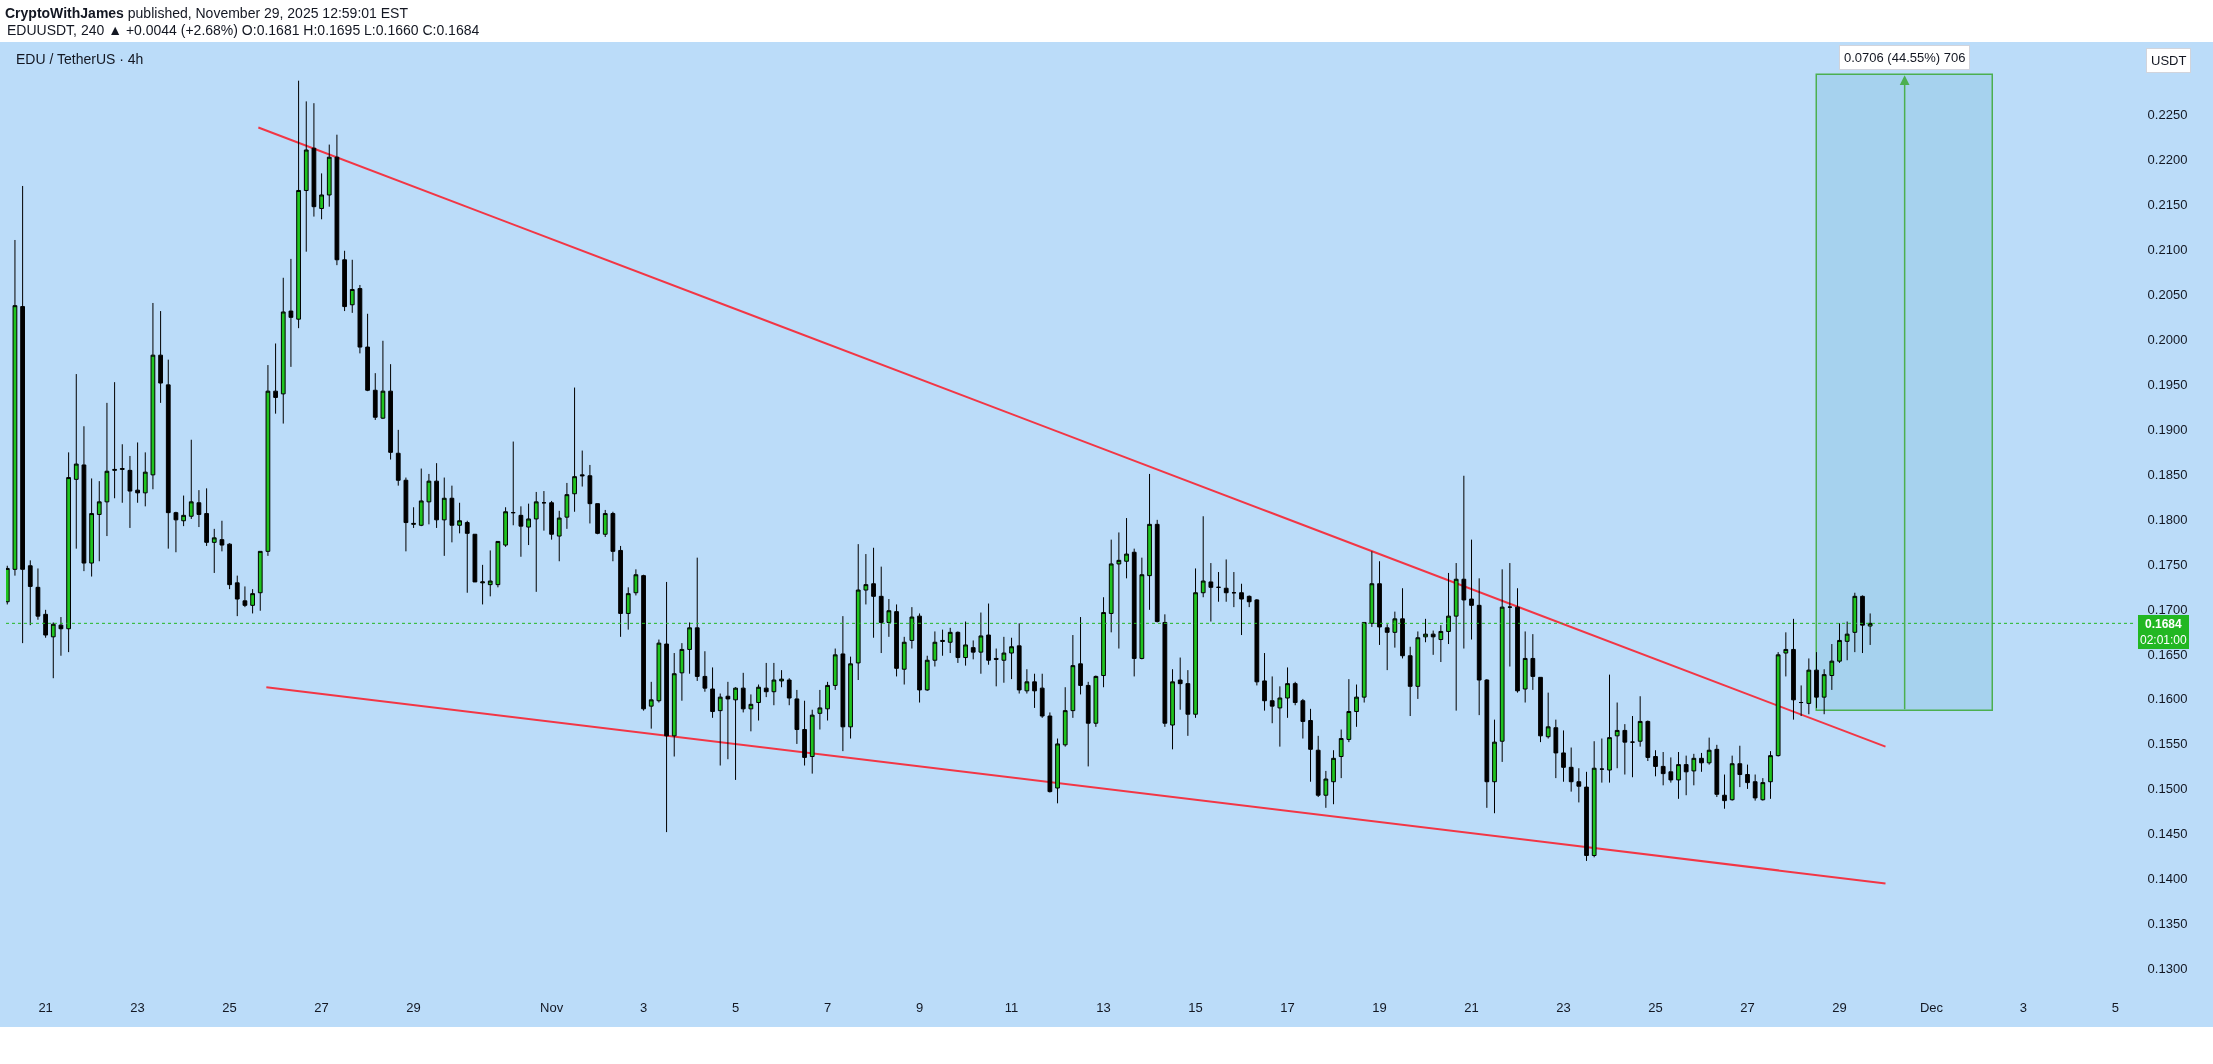 The width and height of the screenshot is (2213, 1064). Describe the element at coordinates (2167, 114) in the screenshot. I see `y-tick-label: 0.2250` at that location.